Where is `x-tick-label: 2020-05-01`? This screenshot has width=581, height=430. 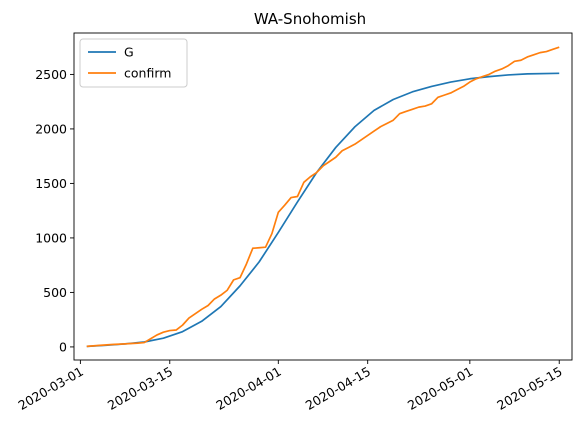
x-tick-label: 2020-05-01 is located at coordinates (440, 388).